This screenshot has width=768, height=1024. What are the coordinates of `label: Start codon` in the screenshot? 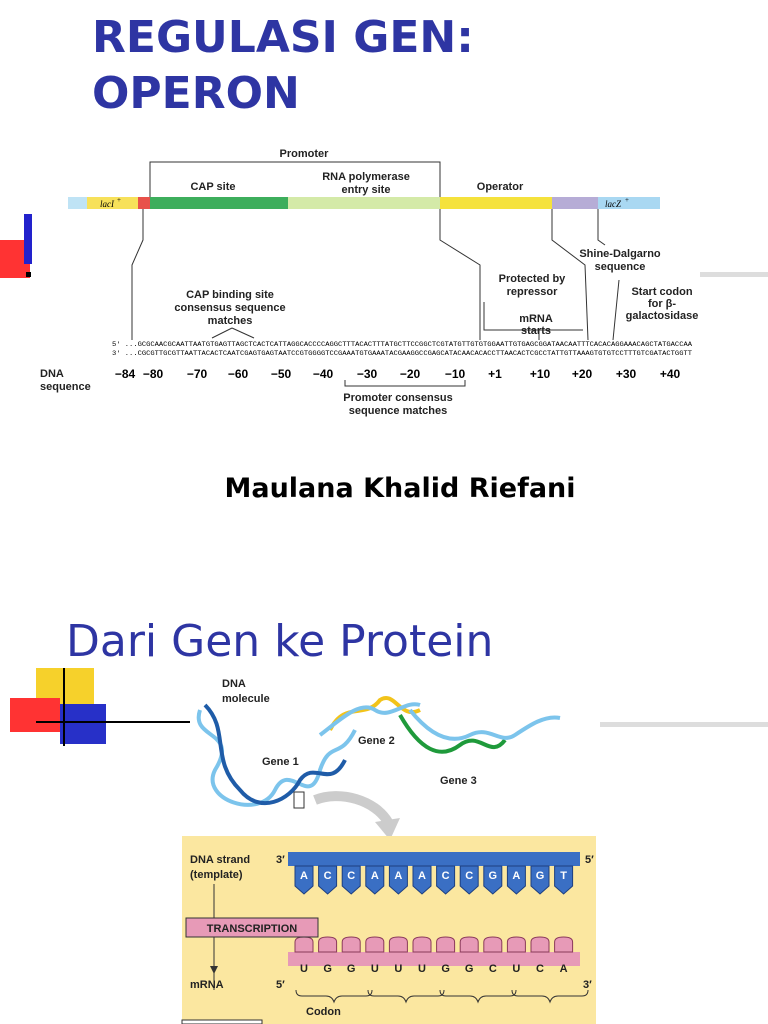 It's located at (661, 292).